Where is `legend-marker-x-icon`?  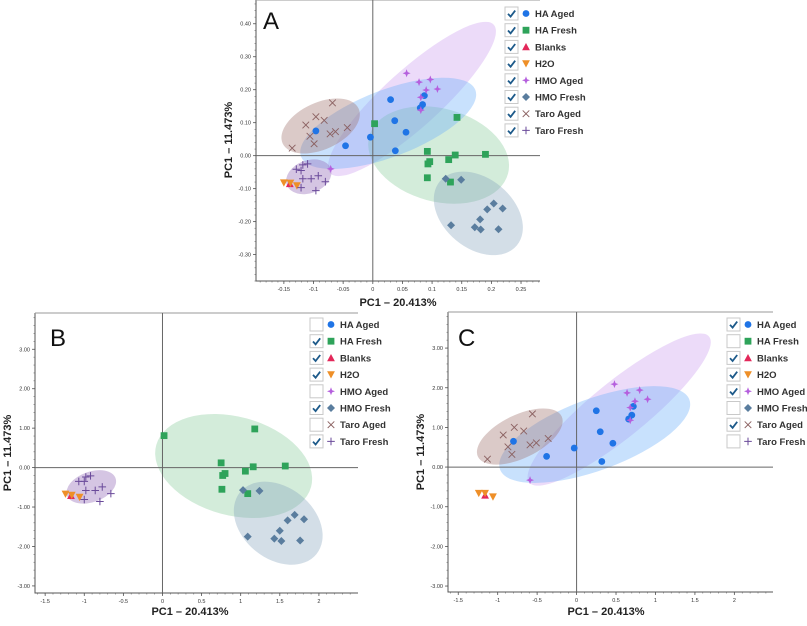 legend-marker-x-icon is located at coordinates (526, 114).